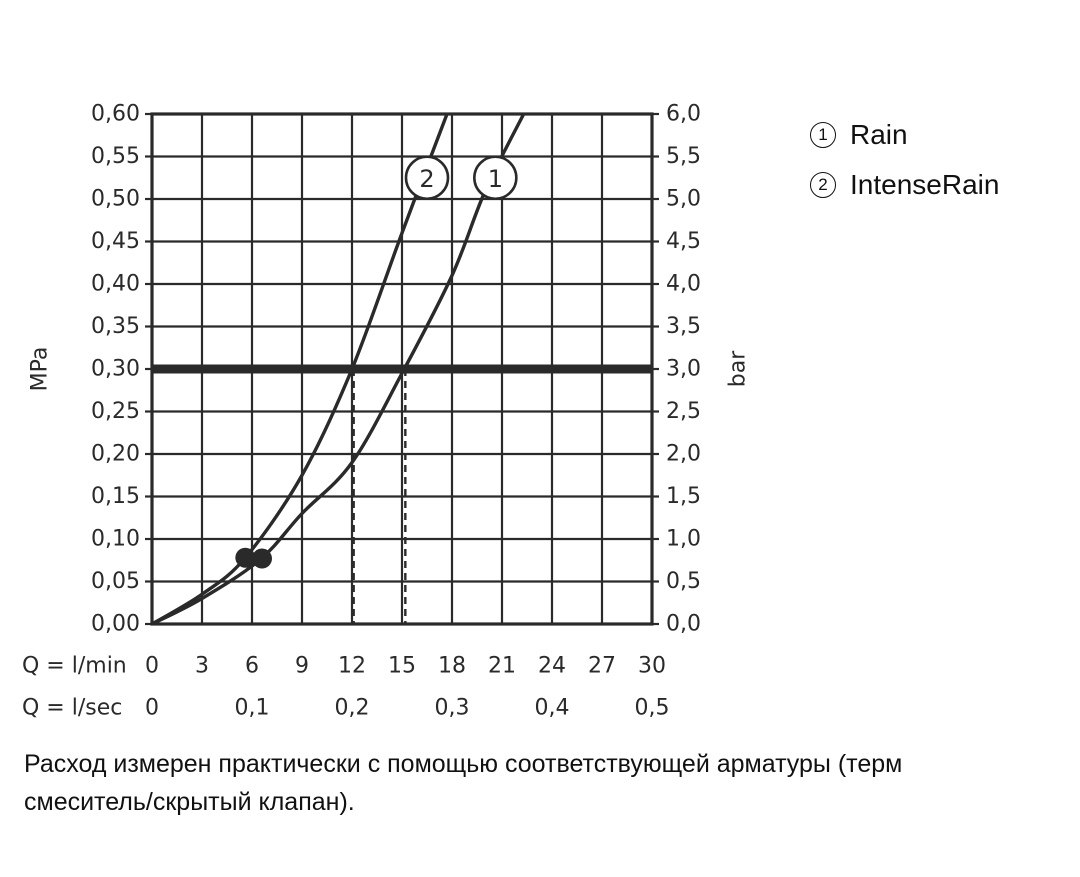 This screenshot has height=877, width=1080. Describe the element at coordinates (115, 411) in the screenshot. I see `y-tick-label: 0,25` at that location.